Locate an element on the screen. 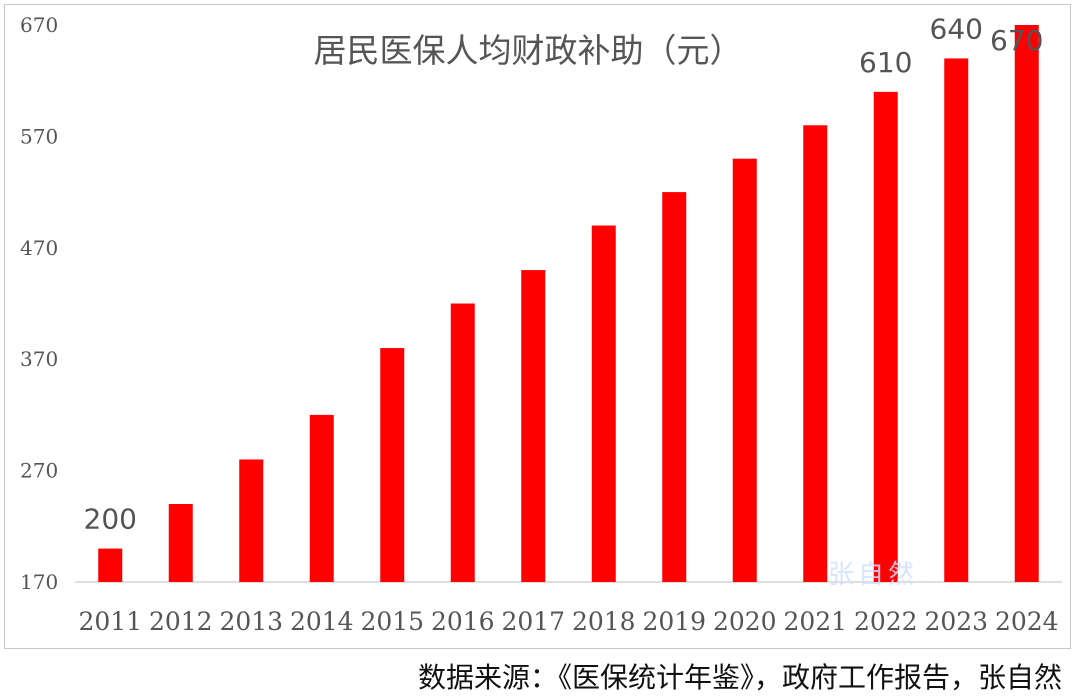 The width and height of the screenshot is (1080, 698). x-tick-label: 2020 is located at coordinates (745, 621).